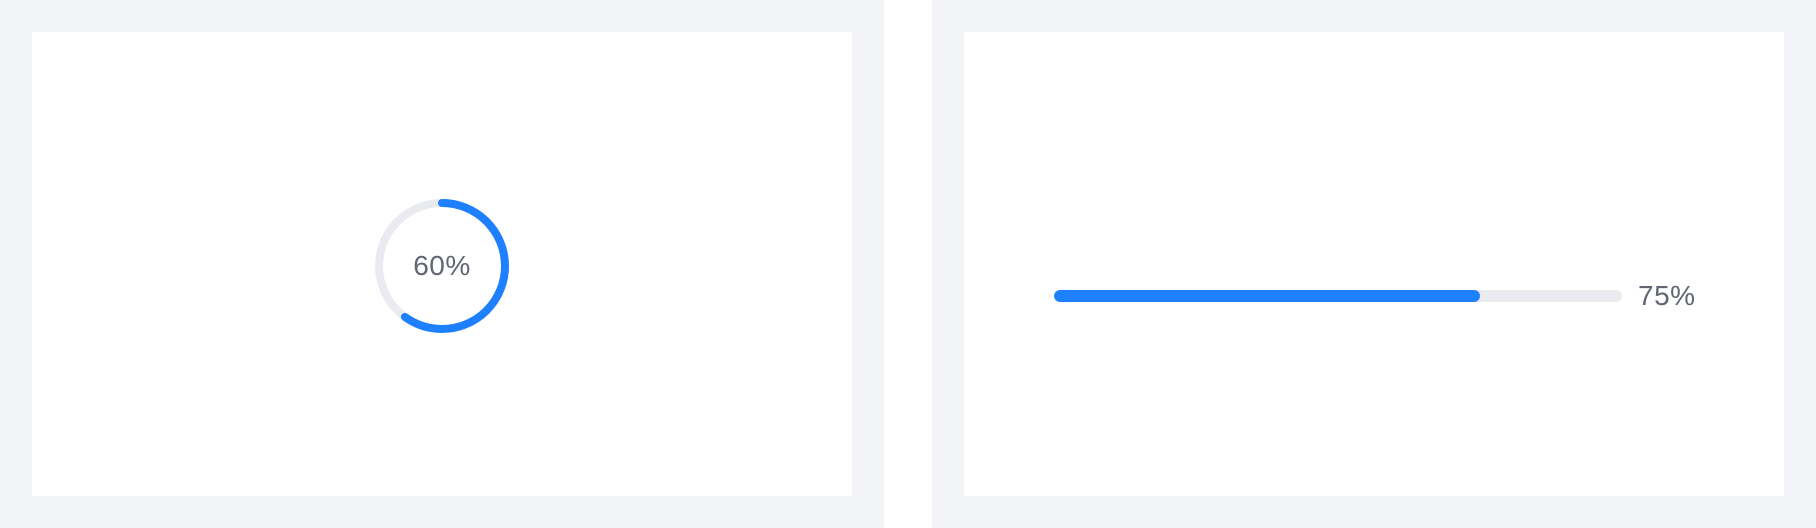 The height and width of the screenshot is (528, 1816). What do you see at coordinates (1667, 295) in the screenshot?
I see `line-progress-label: 75%` at bounding box center [1667, 295].